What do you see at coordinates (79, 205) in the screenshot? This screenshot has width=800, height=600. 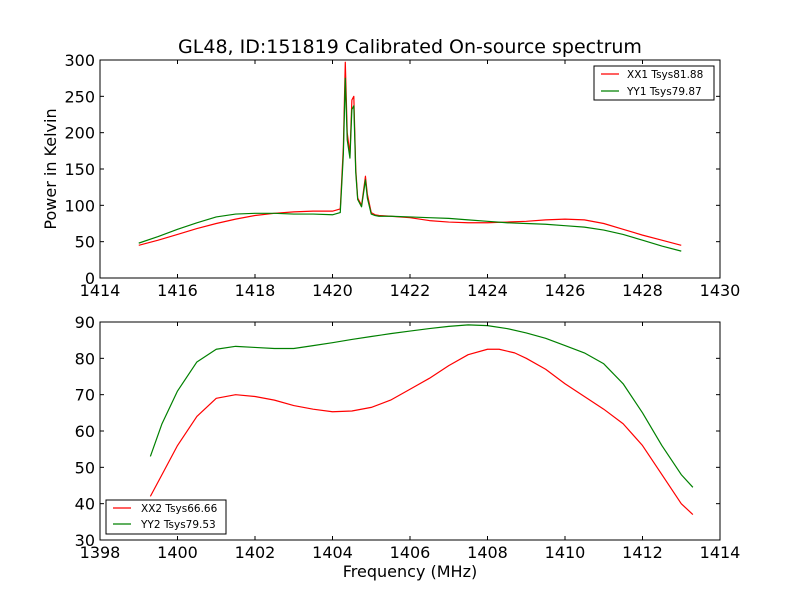 I see `top-ytick-label: 100` at bounding box center [79, 205].